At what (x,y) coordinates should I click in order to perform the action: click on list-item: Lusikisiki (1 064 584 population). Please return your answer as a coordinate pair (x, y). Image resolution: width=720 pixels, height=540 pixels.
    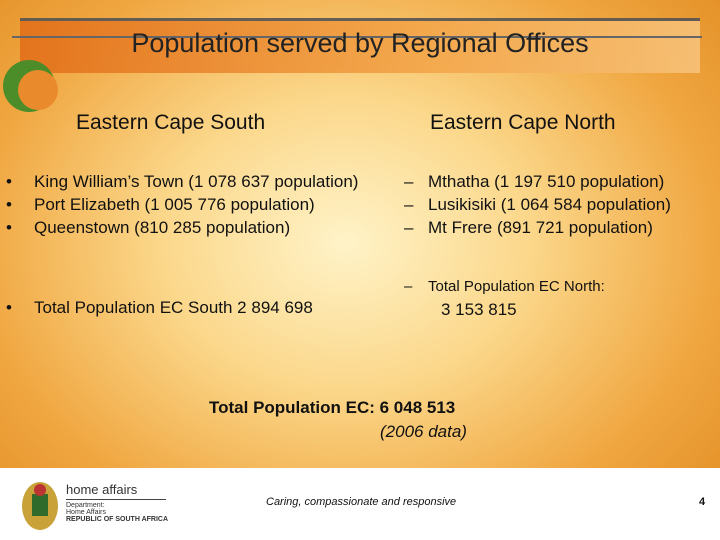
    Looking at the image, I should click on (559, 204).